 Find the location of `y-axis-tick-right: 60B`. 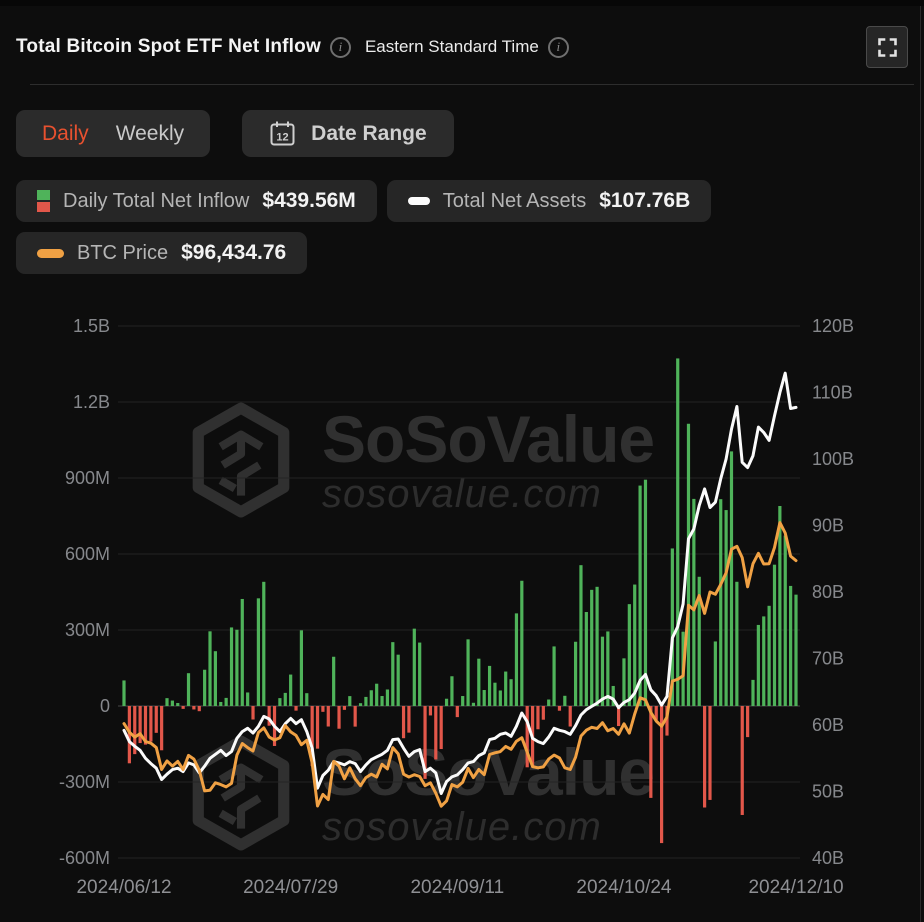

y-axis-tick-right: 60B is located at coordinates (828, 725).